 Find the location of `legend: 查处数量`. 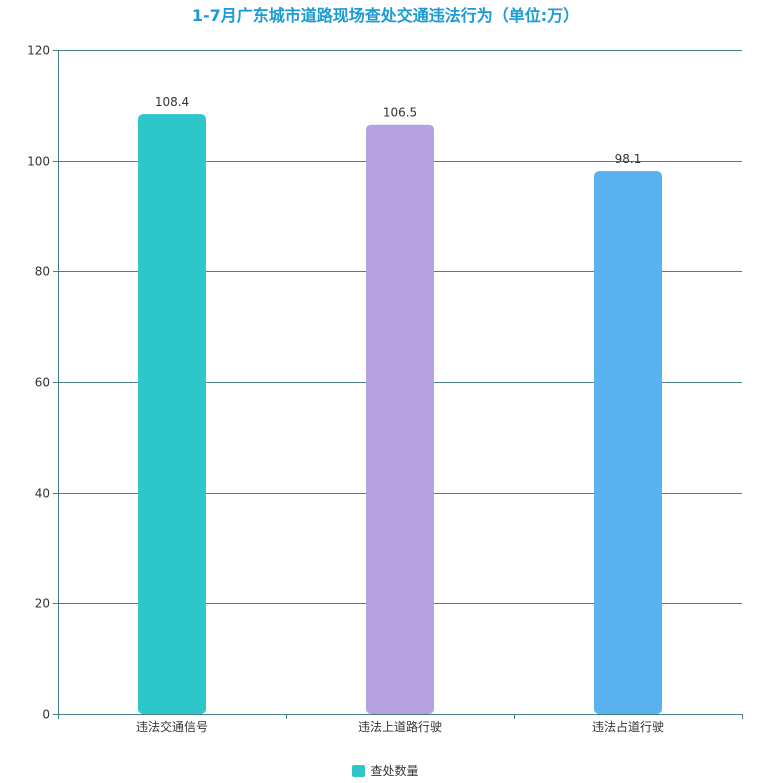

legend: 查处数量 is located at coordinates (385, 770).